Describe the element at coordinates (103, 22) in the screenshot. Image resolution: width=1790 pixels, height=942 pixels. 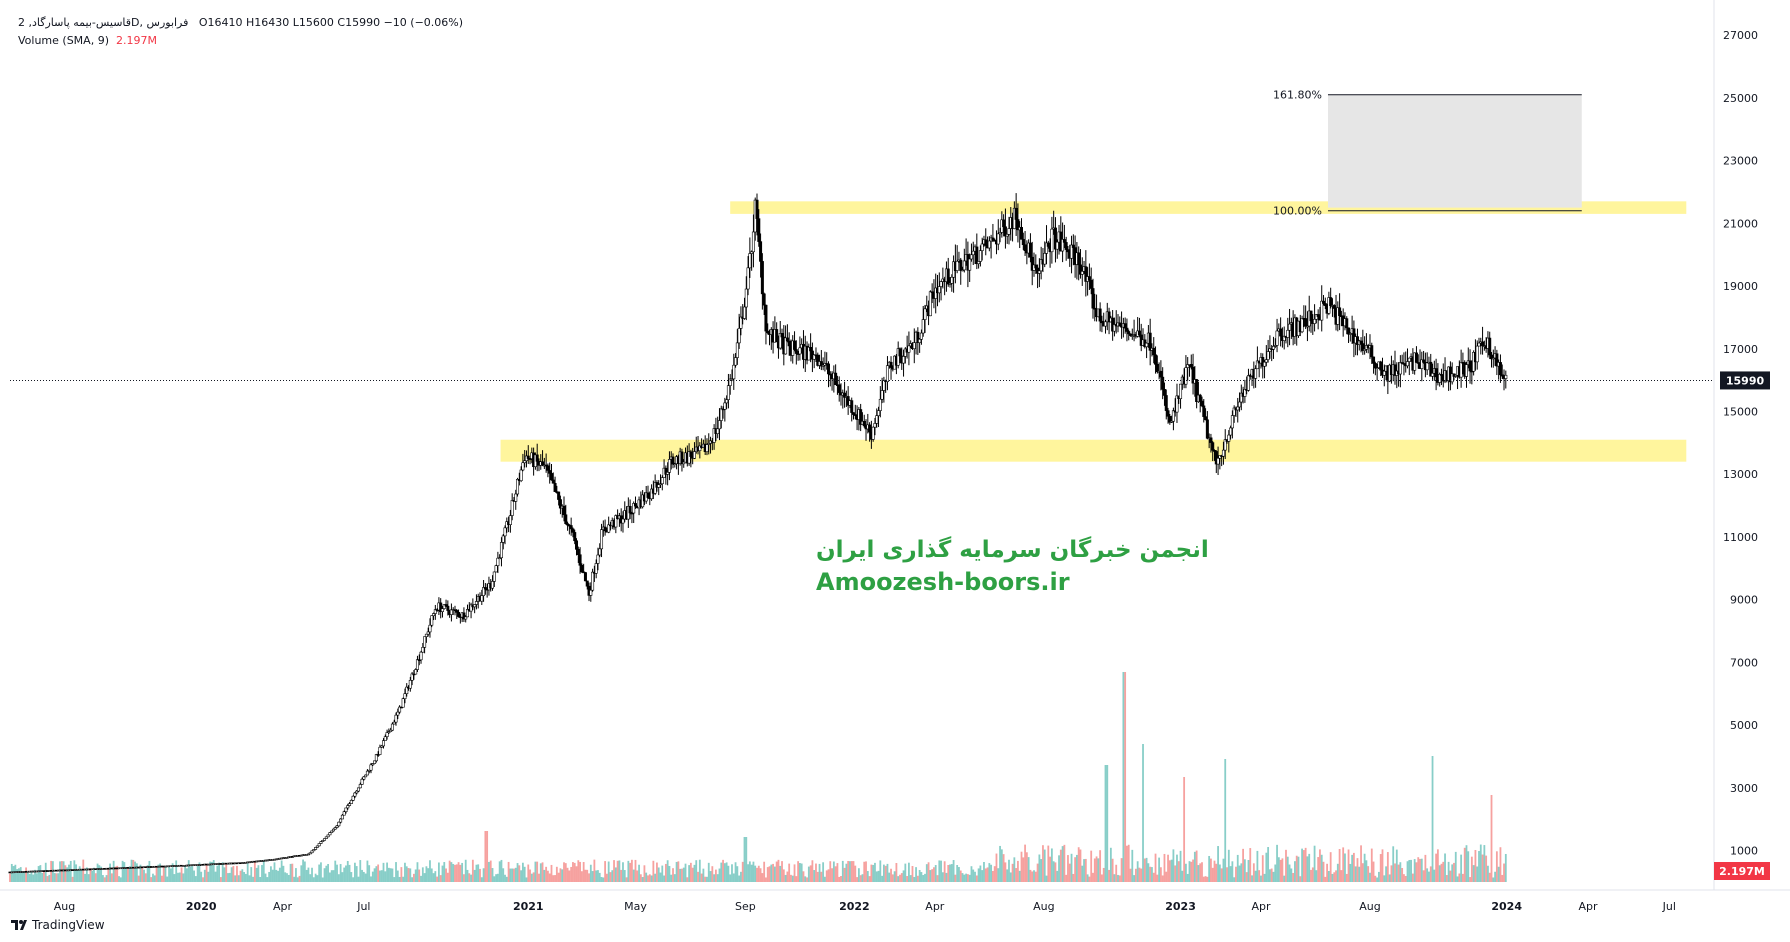
I see `symbol-name: قاسیس-بیمه پاسارگاد, 2D, فرابورس` at that location.